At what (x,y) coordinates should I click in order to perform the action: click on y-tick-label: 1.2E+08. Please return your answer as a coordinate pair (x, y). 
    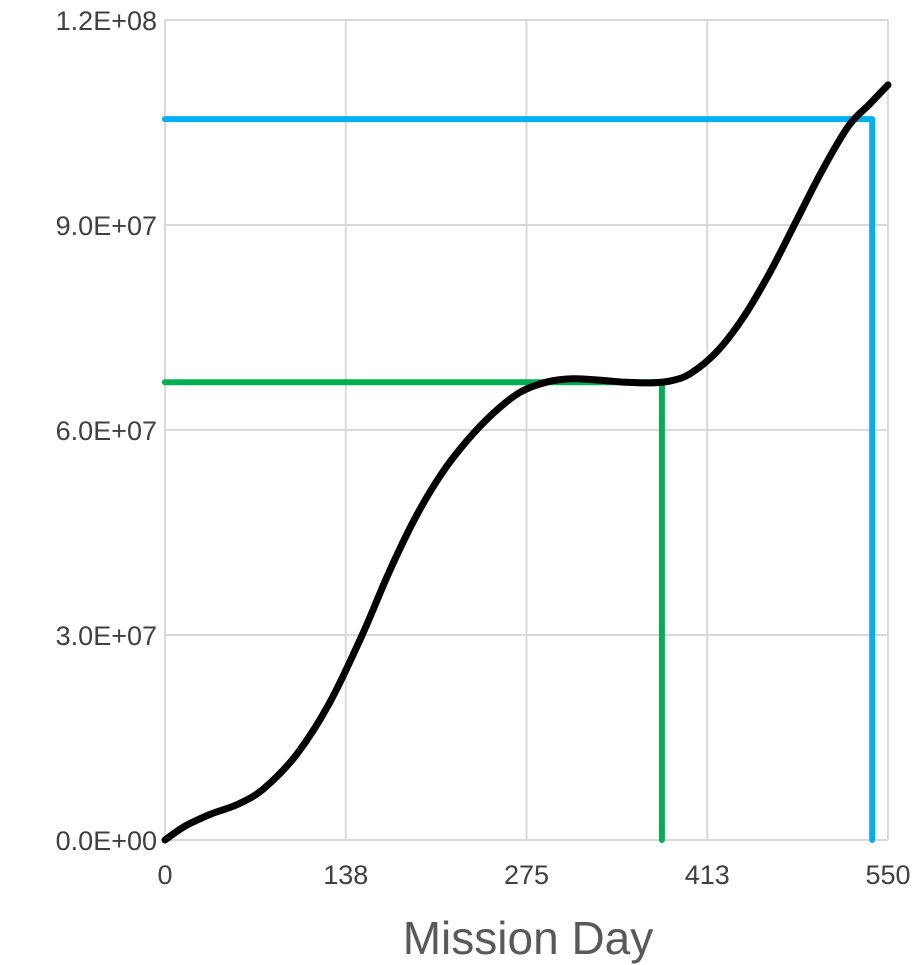
    Looking at the image, I should click on (106, 21).